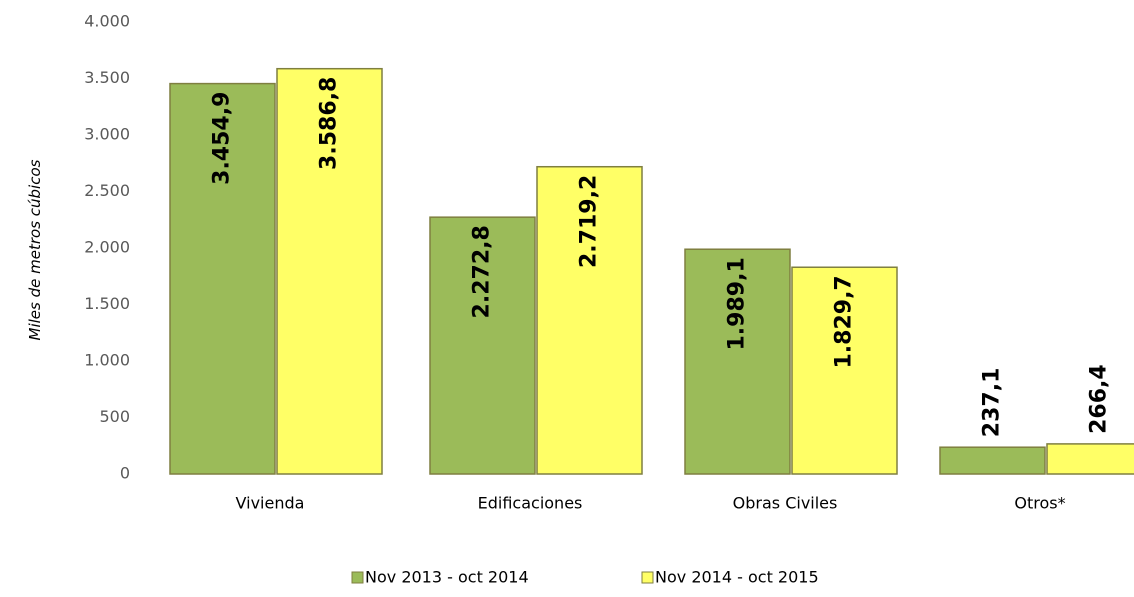 The width and height of the screenshot is (1134, 597). I want to click on data-label: 3.454,9, so click(222, 138).